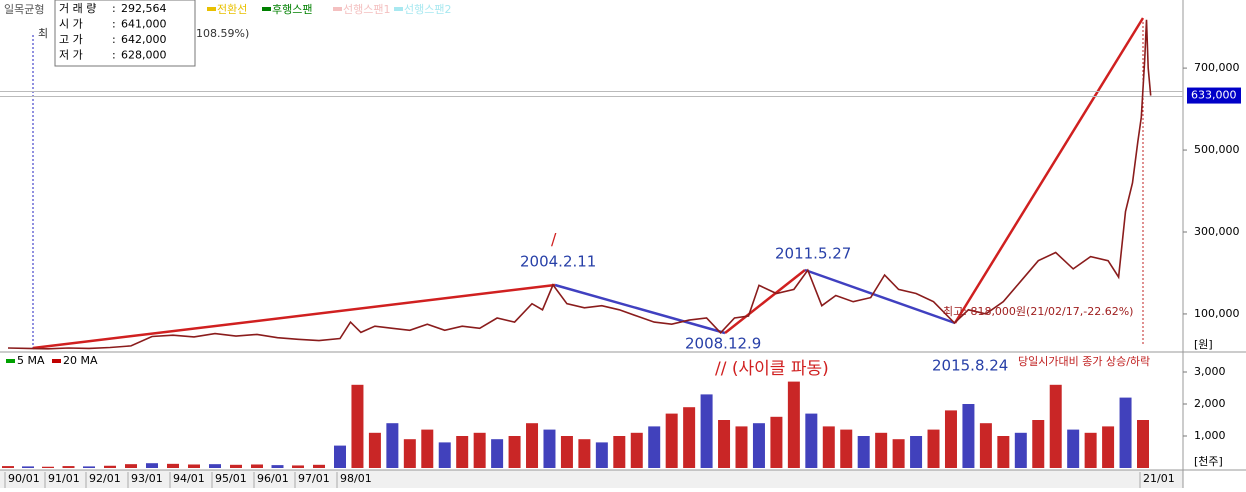 This screenshot has height=492, width=1246. What do you see at coordinates (105, 478) in the screenshot?
I see `x-tick-label: 92/01` at bounding box center [105, 478].